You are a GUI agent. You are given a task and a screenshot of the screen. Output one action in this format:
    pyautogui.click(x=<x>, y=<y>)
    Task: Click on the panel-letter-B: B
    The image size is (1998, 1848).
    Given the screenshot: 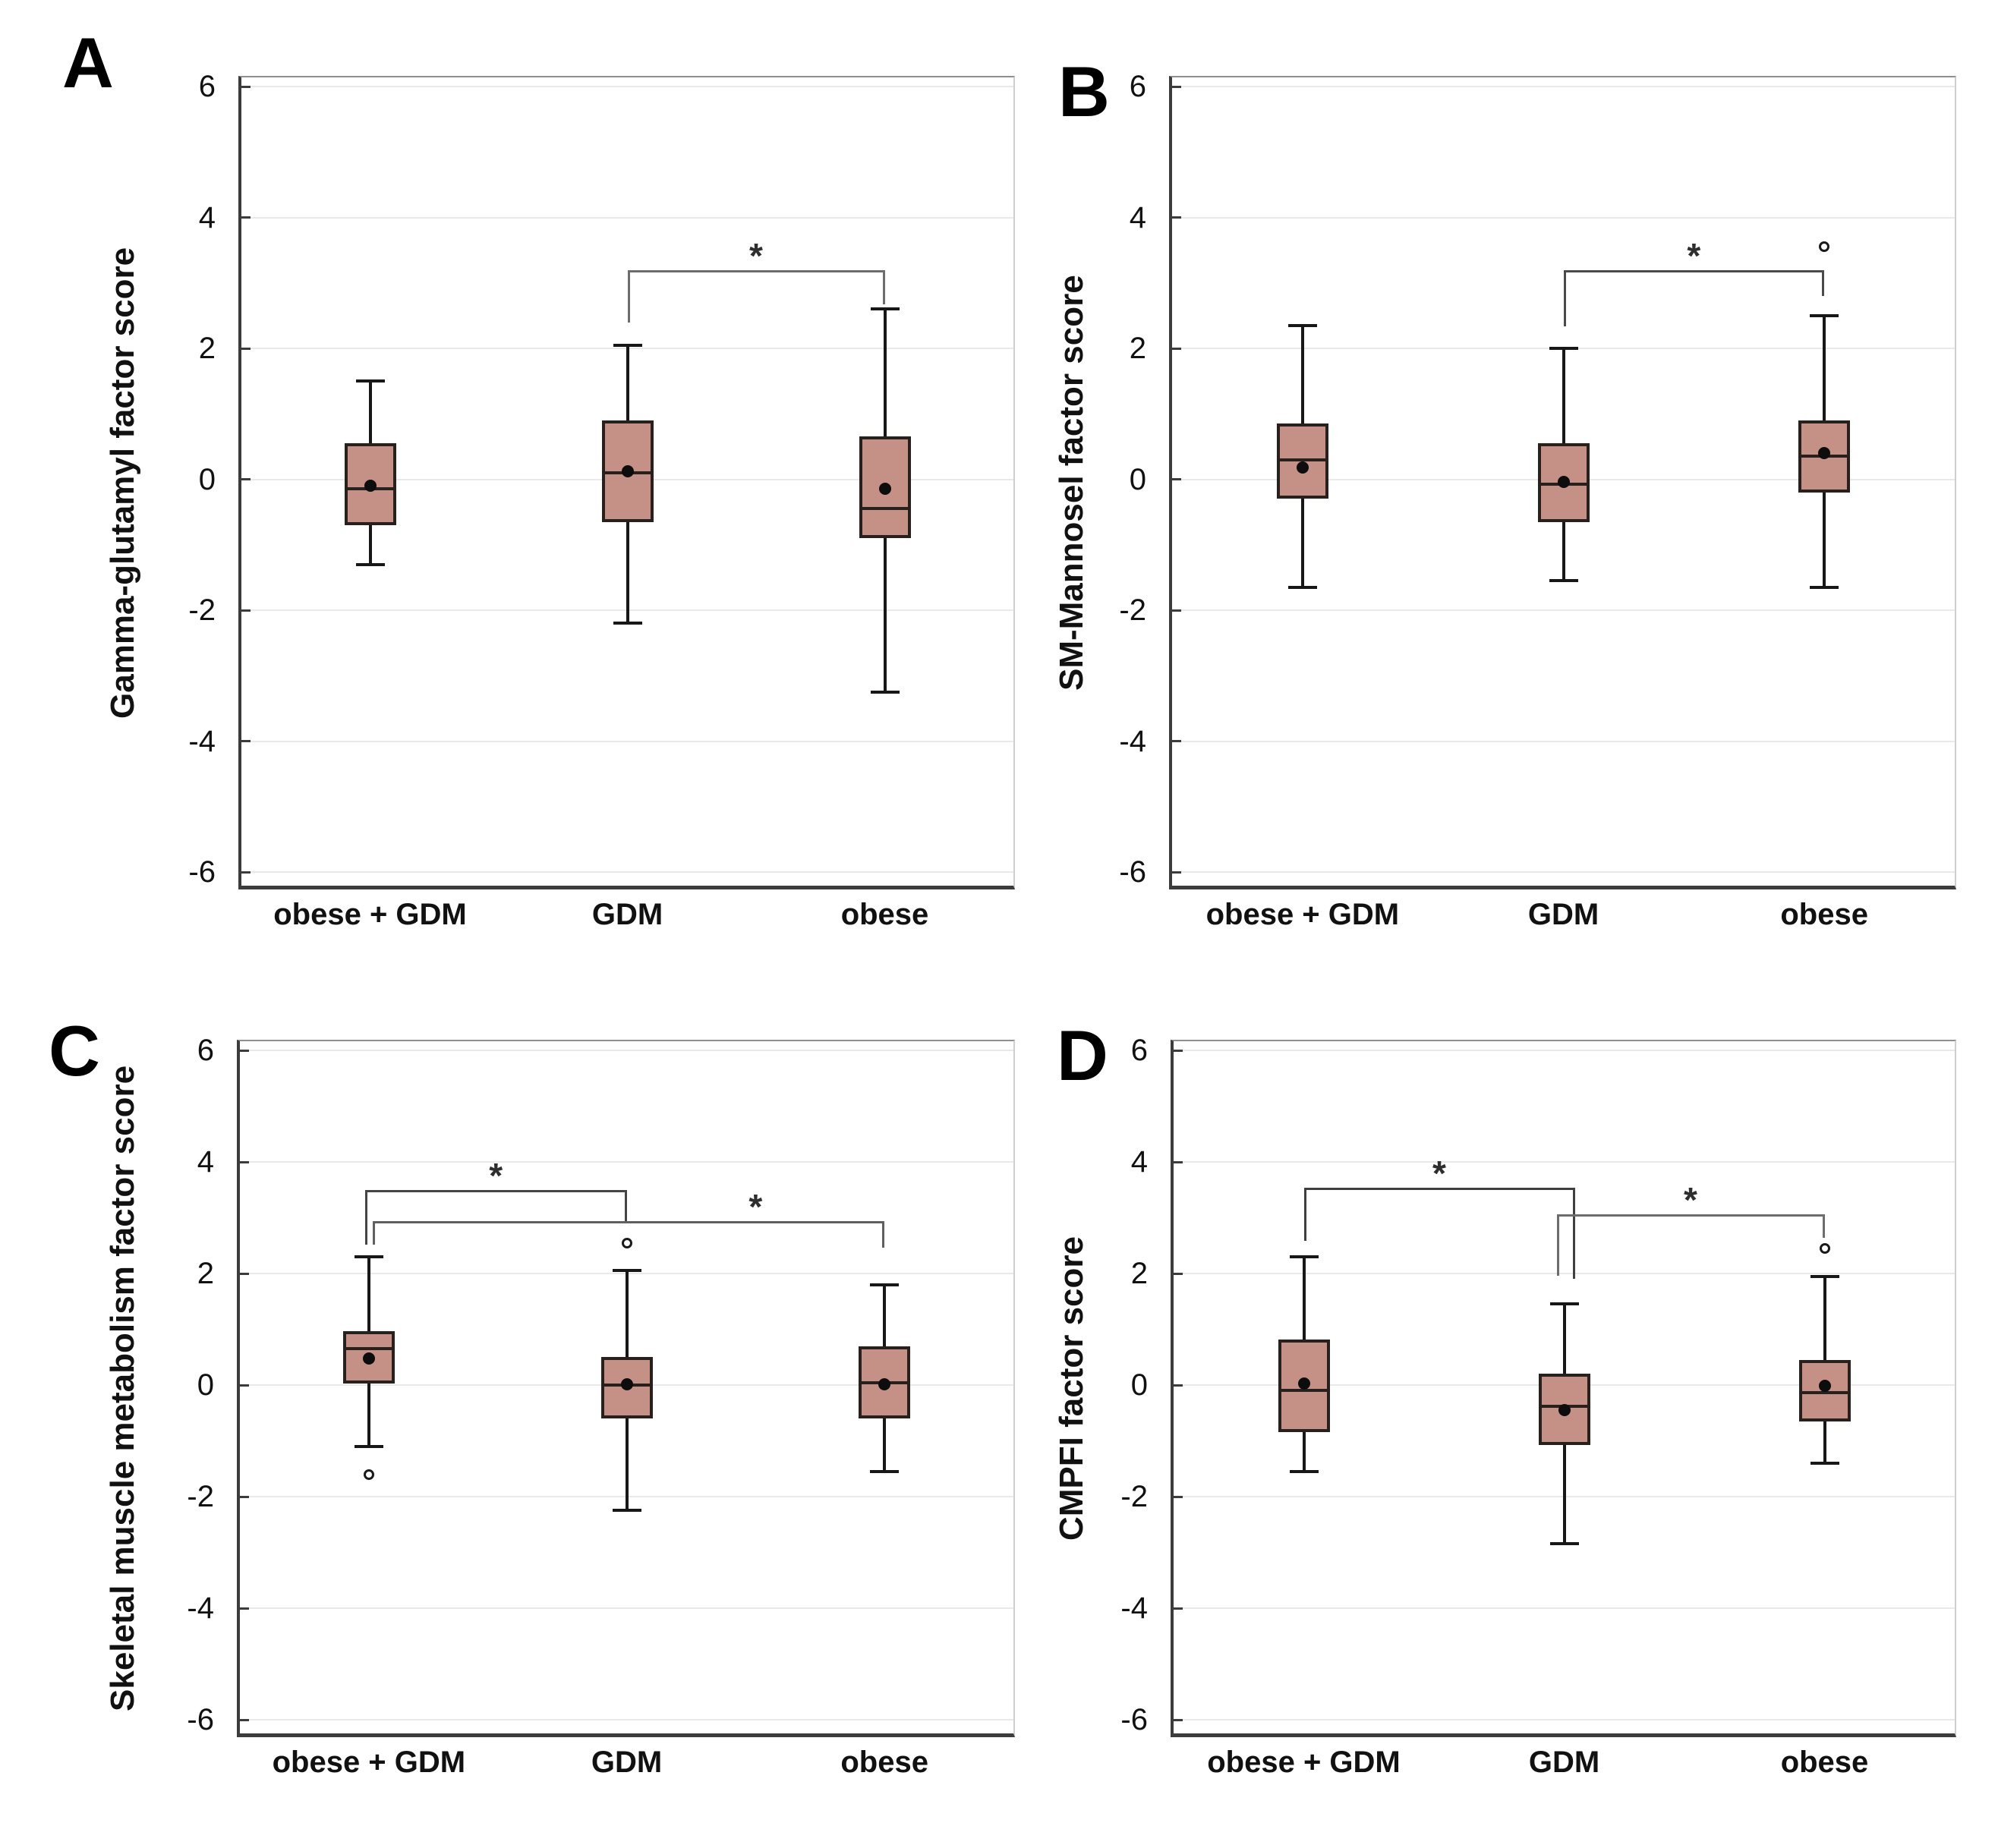 What is the action you would take?
    pyautogui.click(x=1084, y=91)
    